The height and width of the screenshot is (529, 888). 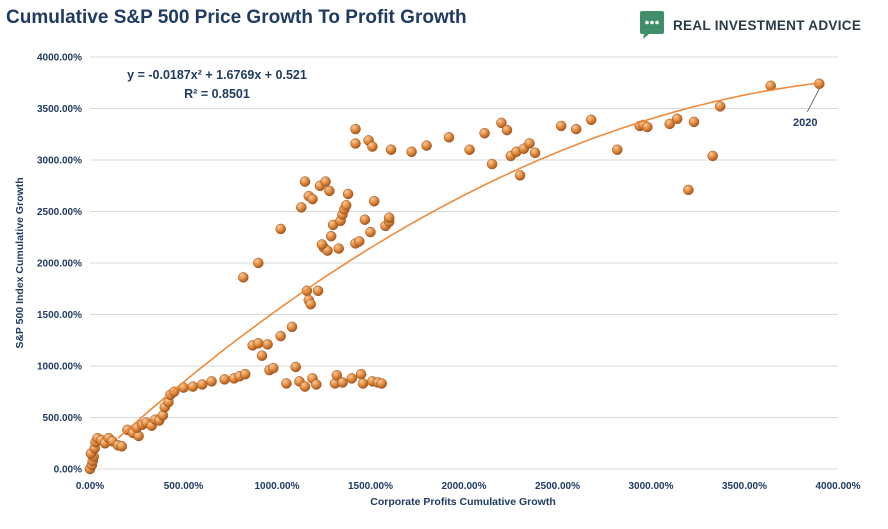 I want to click on x-tick-label: 3500.00%, so click(x=744, y=486).